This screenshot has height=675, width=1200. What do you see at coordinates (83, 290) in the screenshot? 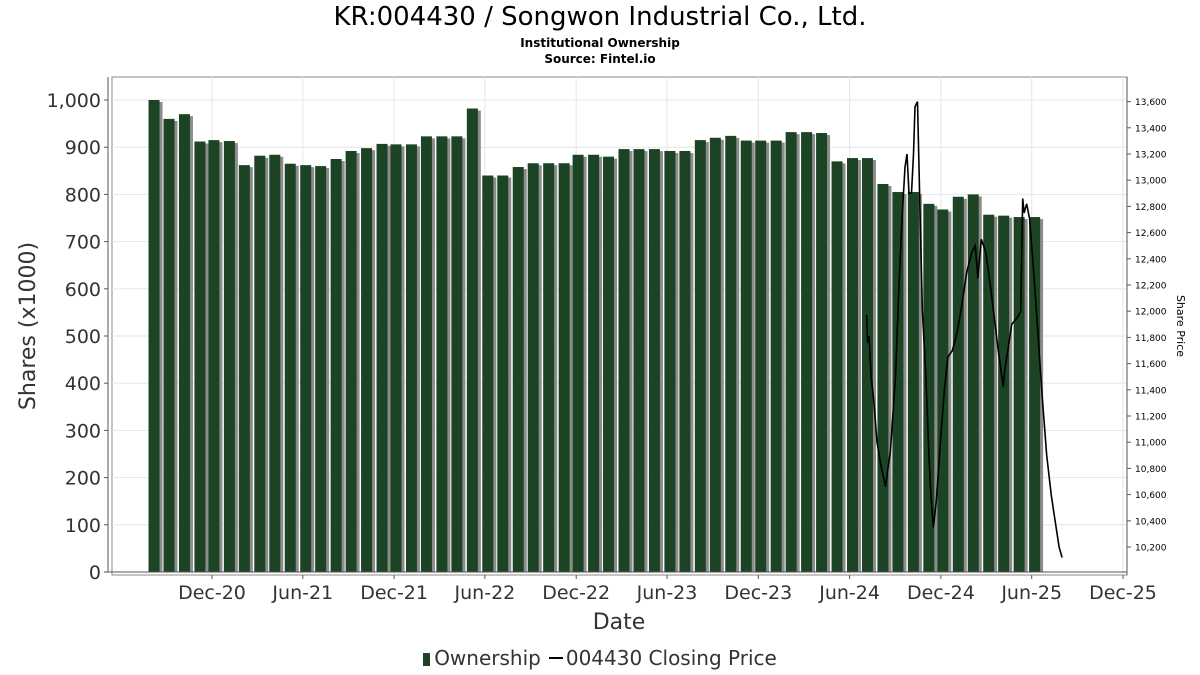
I see `y-tick-label: 600` at bounding box center [83, 290].